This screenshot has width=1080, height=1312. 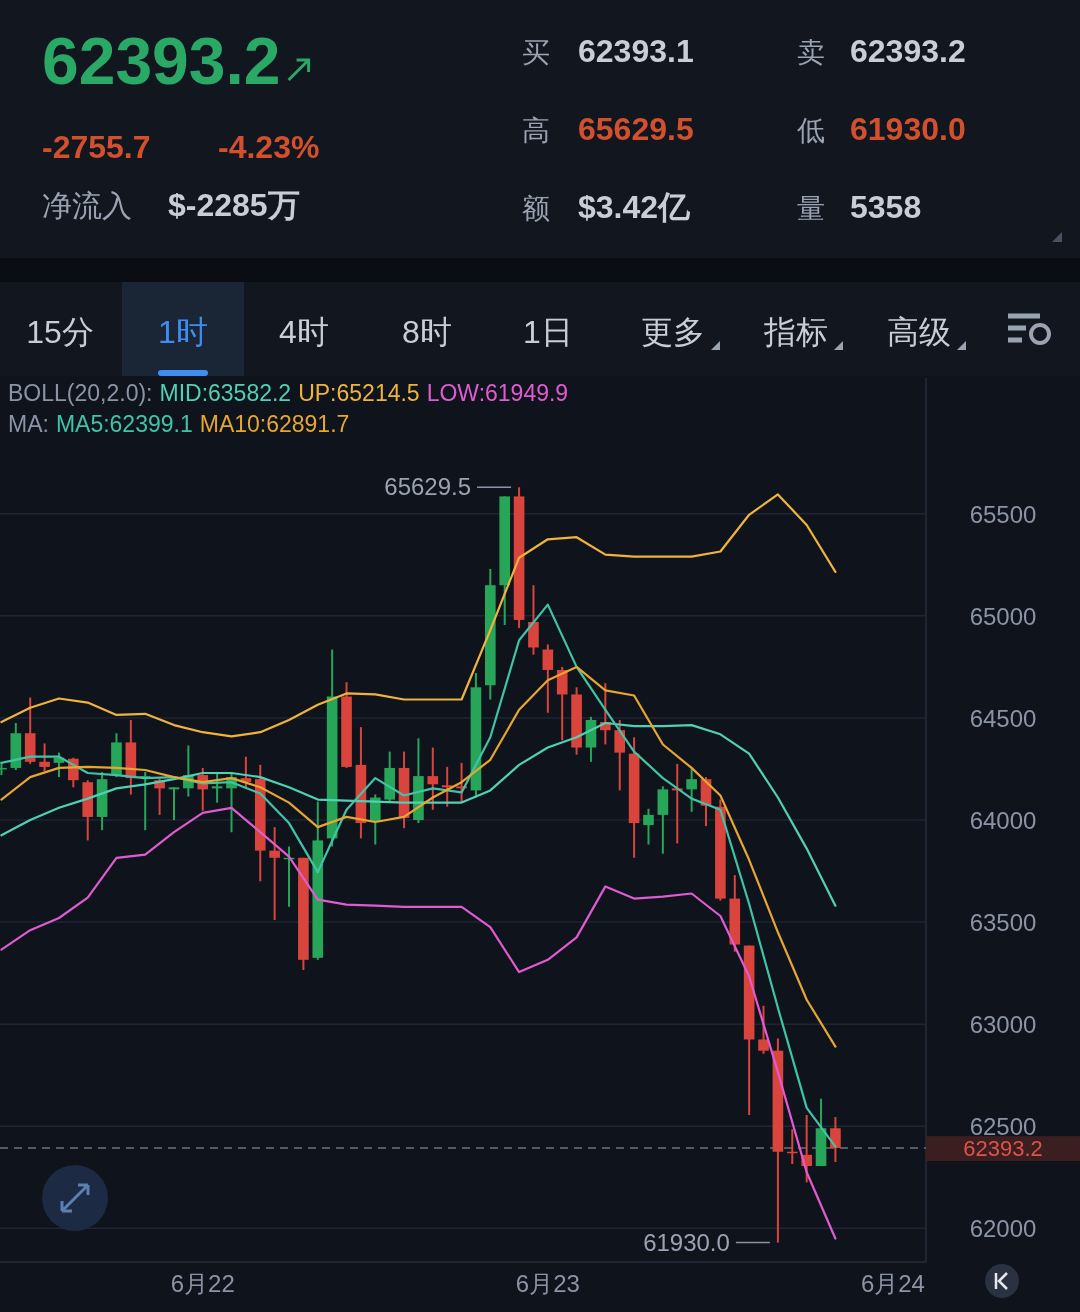 I want to click on text: 4时, so click(x=304, y=332).